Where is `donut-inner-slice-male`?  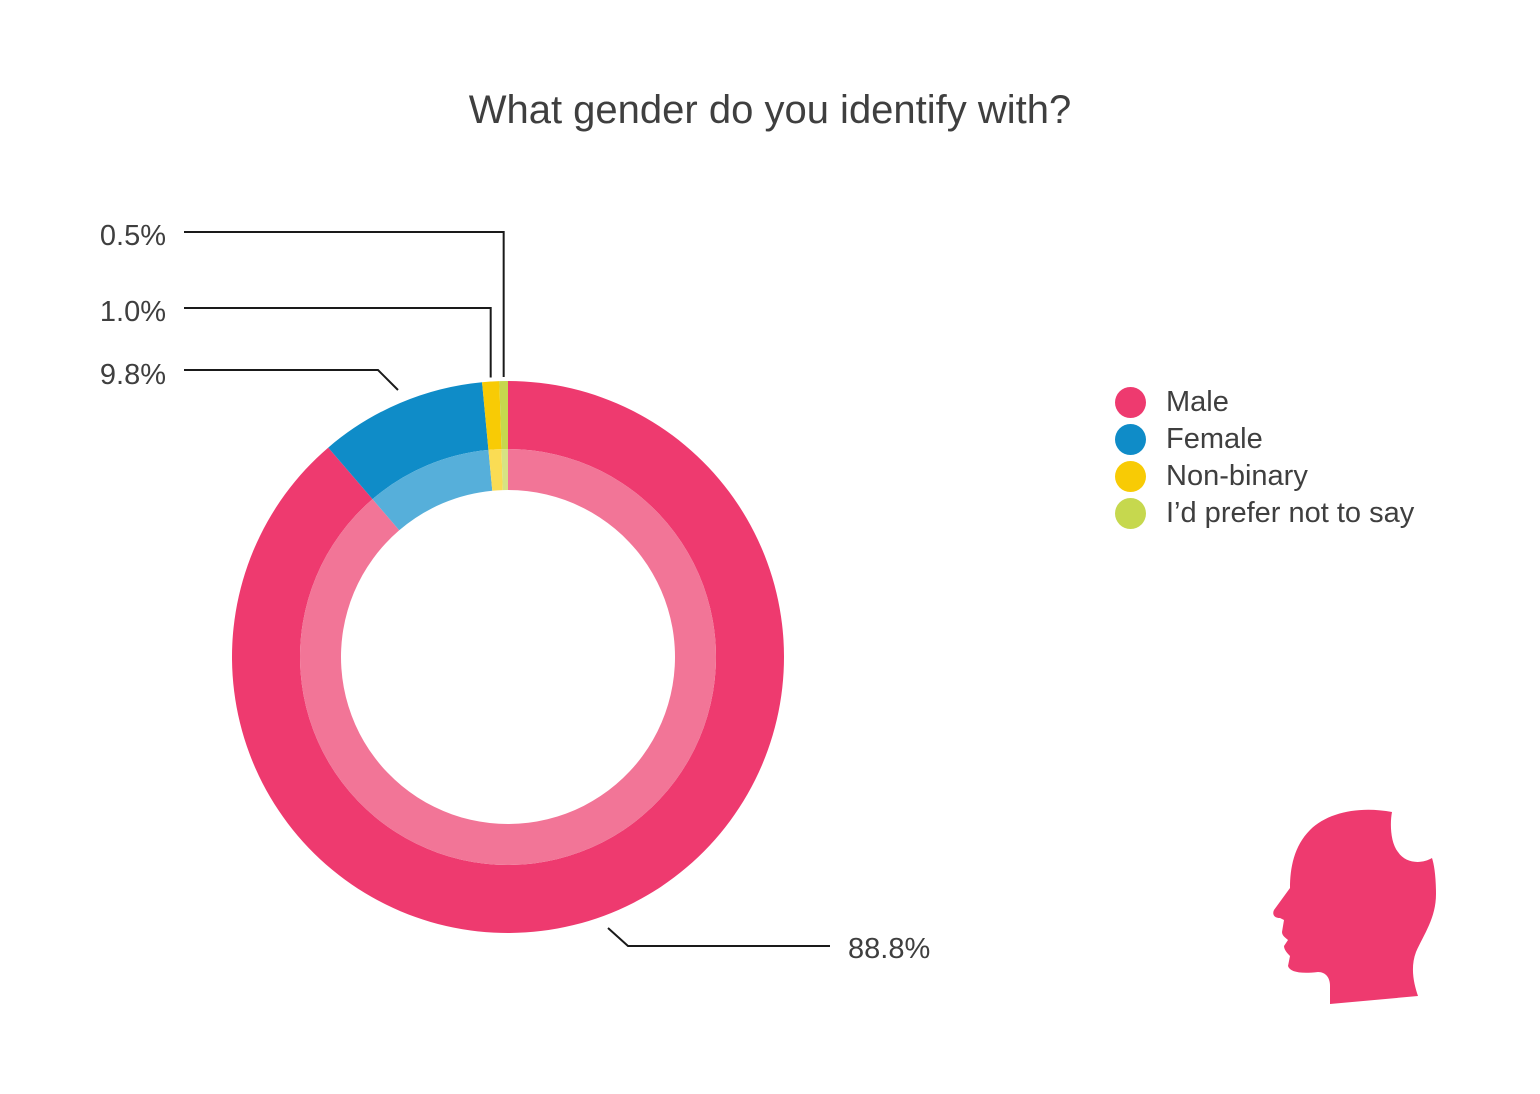
donut-inner-slice-male is located at coordinates (508, 657).